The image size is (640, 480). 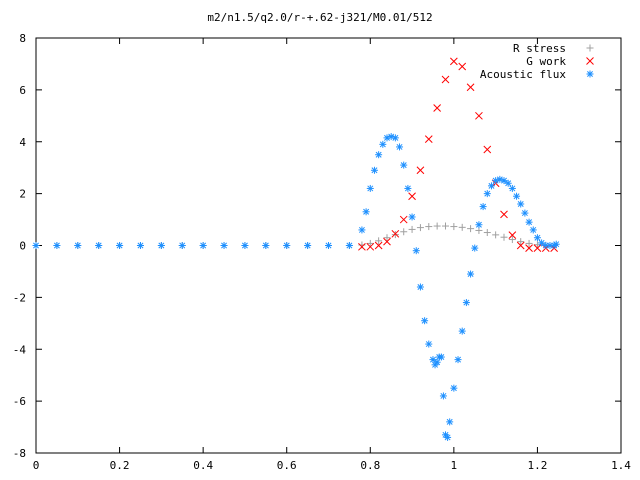 What do you see at coordinates (319, 17) in the screenshot?
I see `chart-title: m2/n1.5/q2.0/r-+.62-j321/M0.01/512` at bounding box center [319, 17].